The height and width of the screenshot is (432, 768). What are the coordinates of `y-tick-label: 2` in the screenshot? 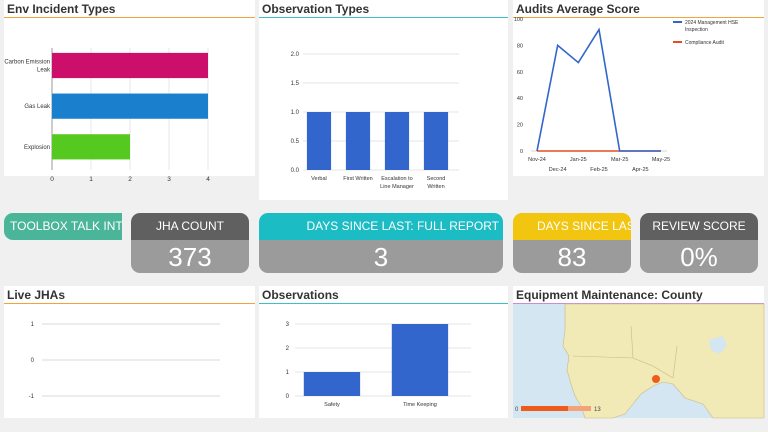 It's located at (288, 349).